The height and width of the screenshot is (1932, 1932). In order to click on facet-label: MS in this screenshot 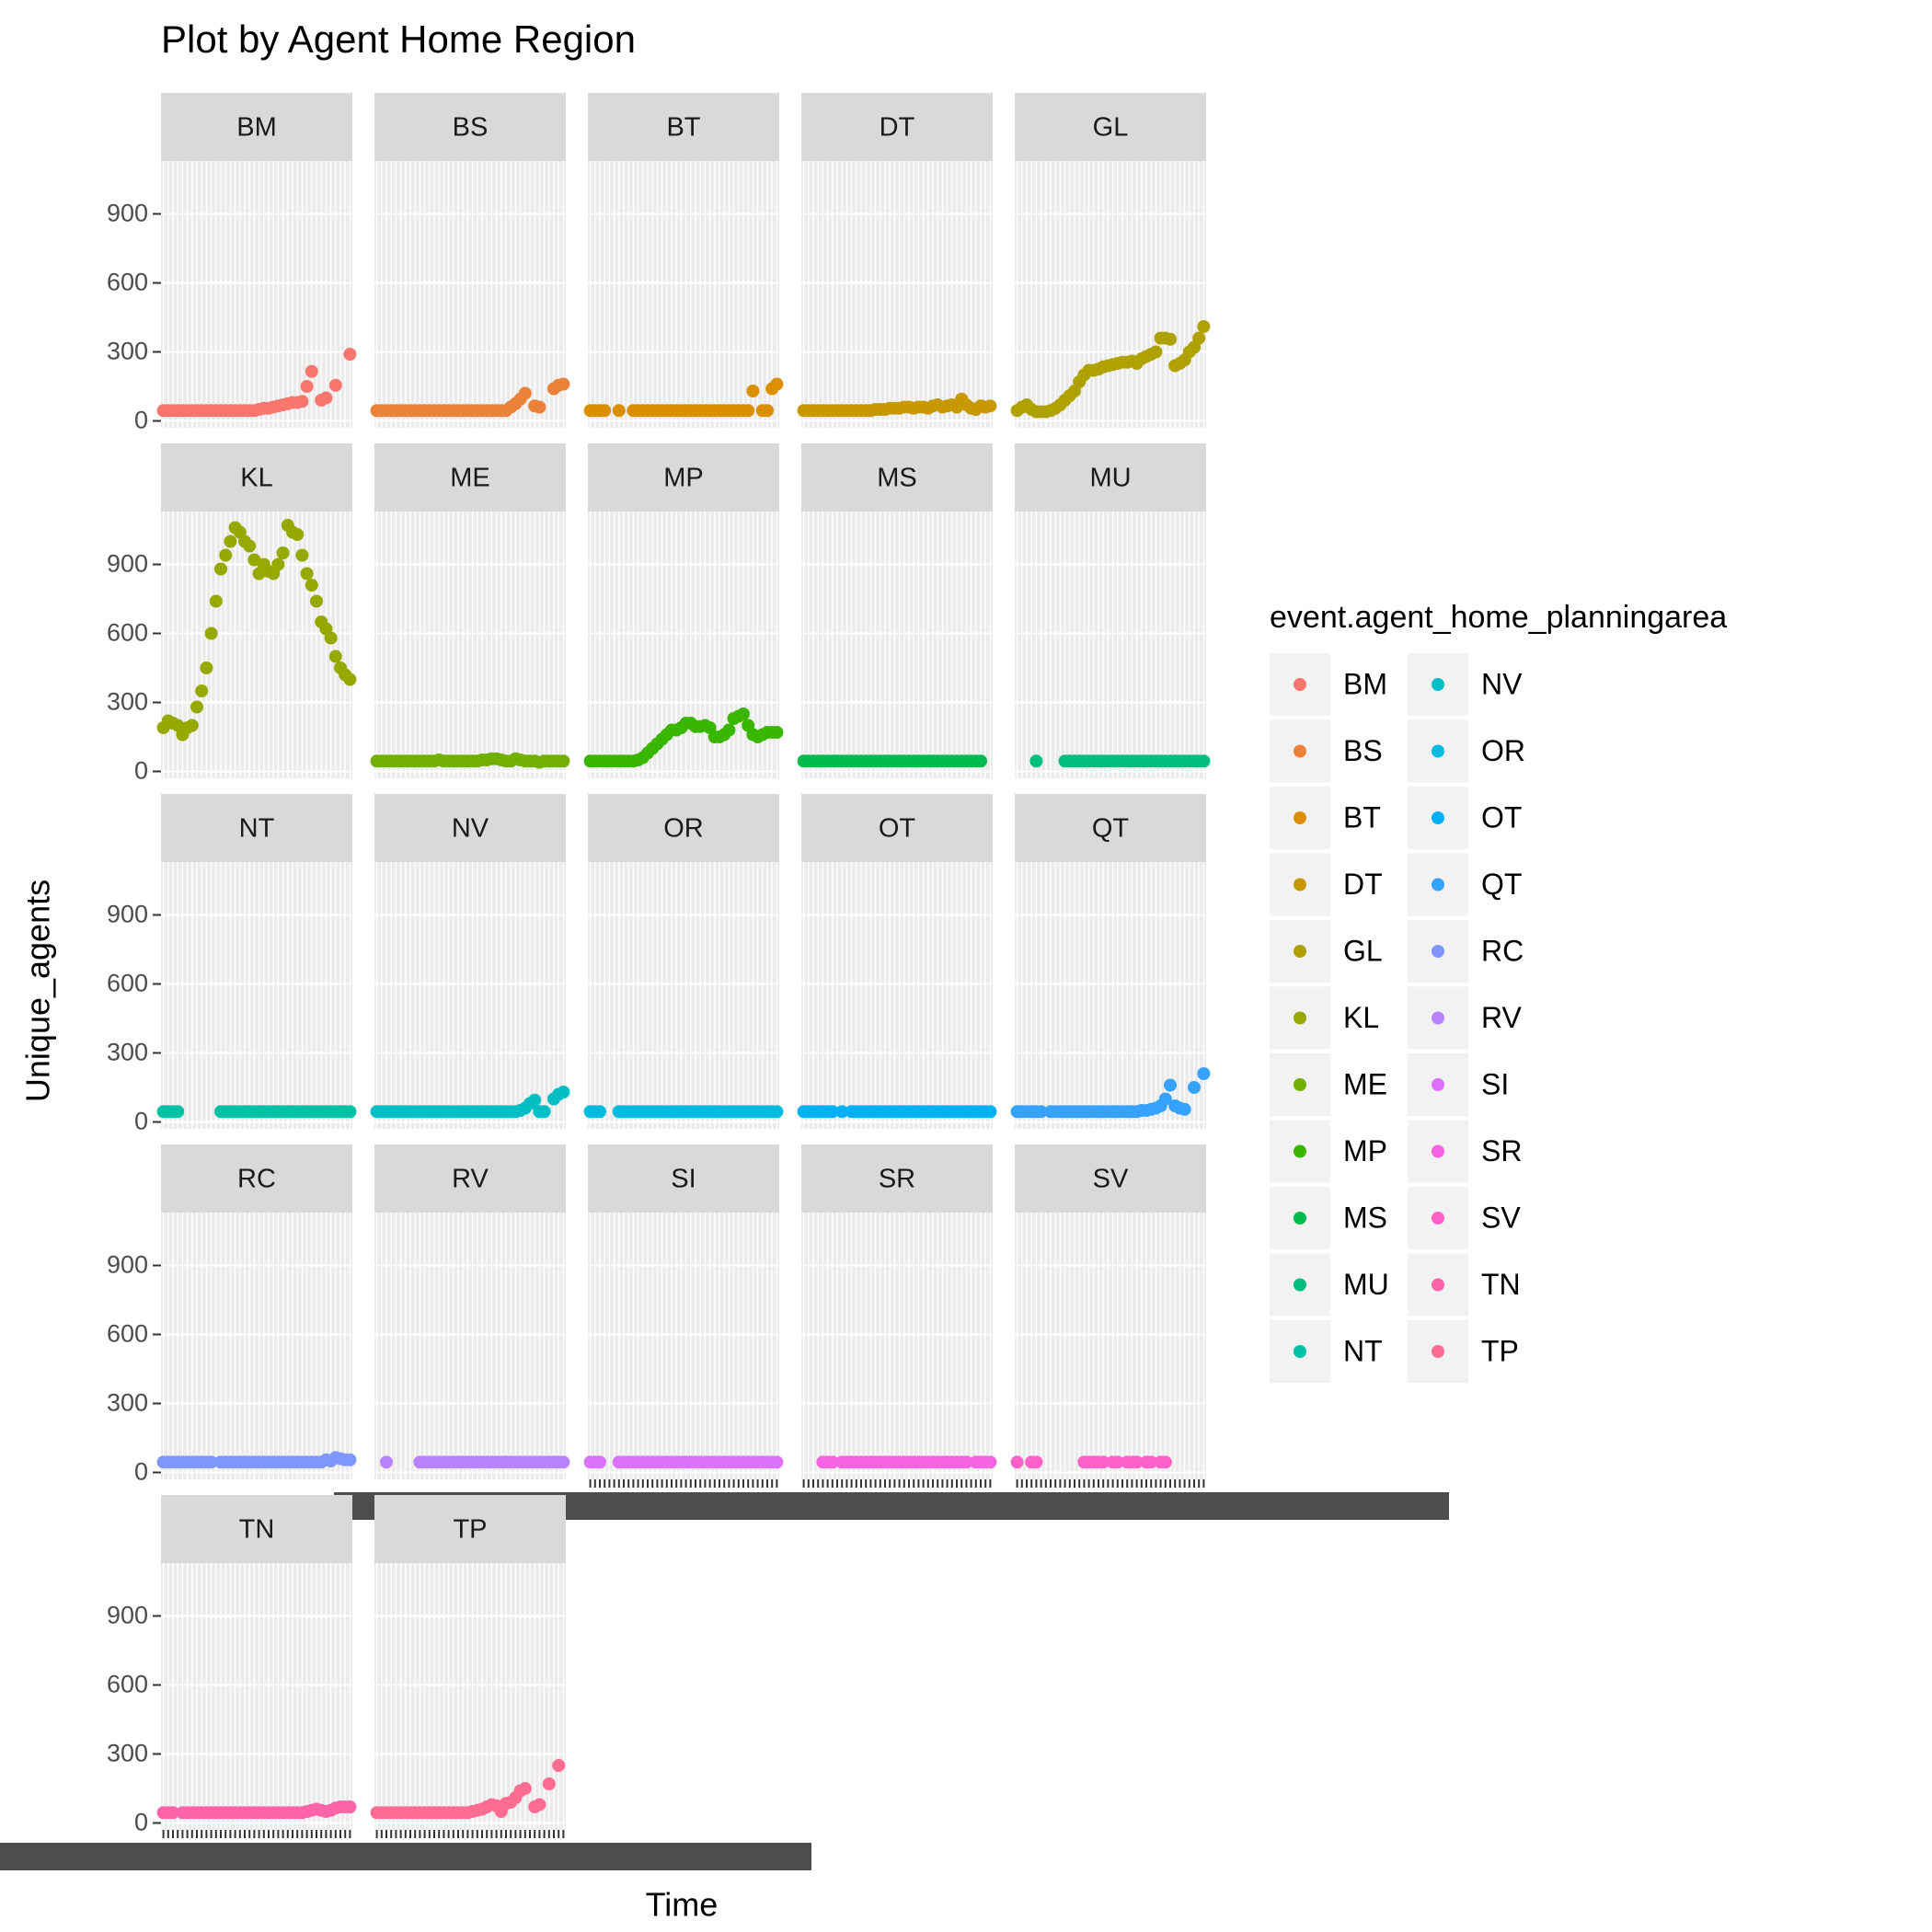, I will do `click(897, 478)`.